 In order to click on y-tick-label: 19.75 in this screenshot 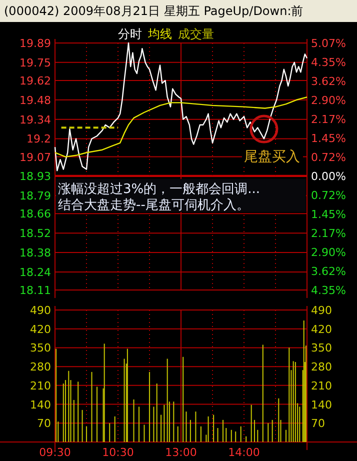, I will do `click(35, 63)`.